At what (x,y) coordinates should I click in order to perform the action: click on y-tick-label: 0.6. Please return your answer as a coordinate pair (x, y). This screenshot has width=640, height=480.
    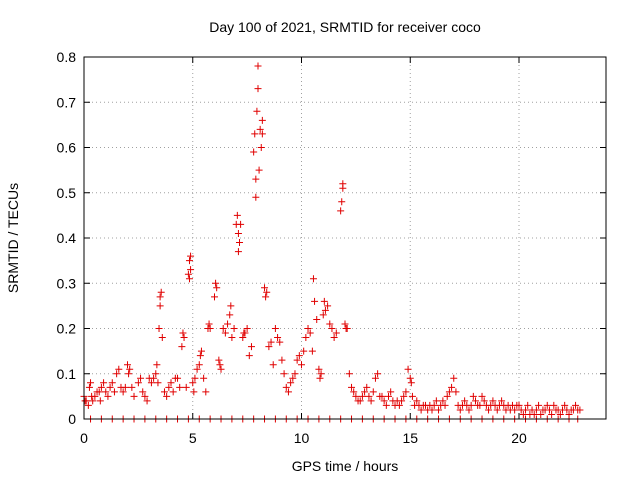
    Looking at the image, I should click on (67, 148).